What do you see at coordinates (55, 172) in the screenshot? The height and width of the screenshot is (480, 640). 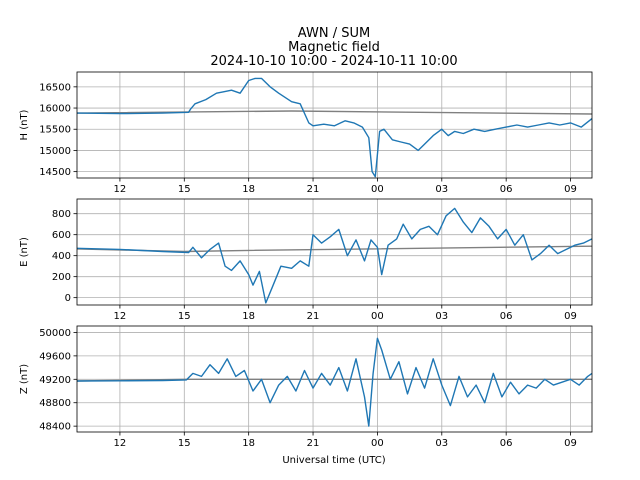 I see `y-tick-label: 14500` at bounding box center [55, 172].